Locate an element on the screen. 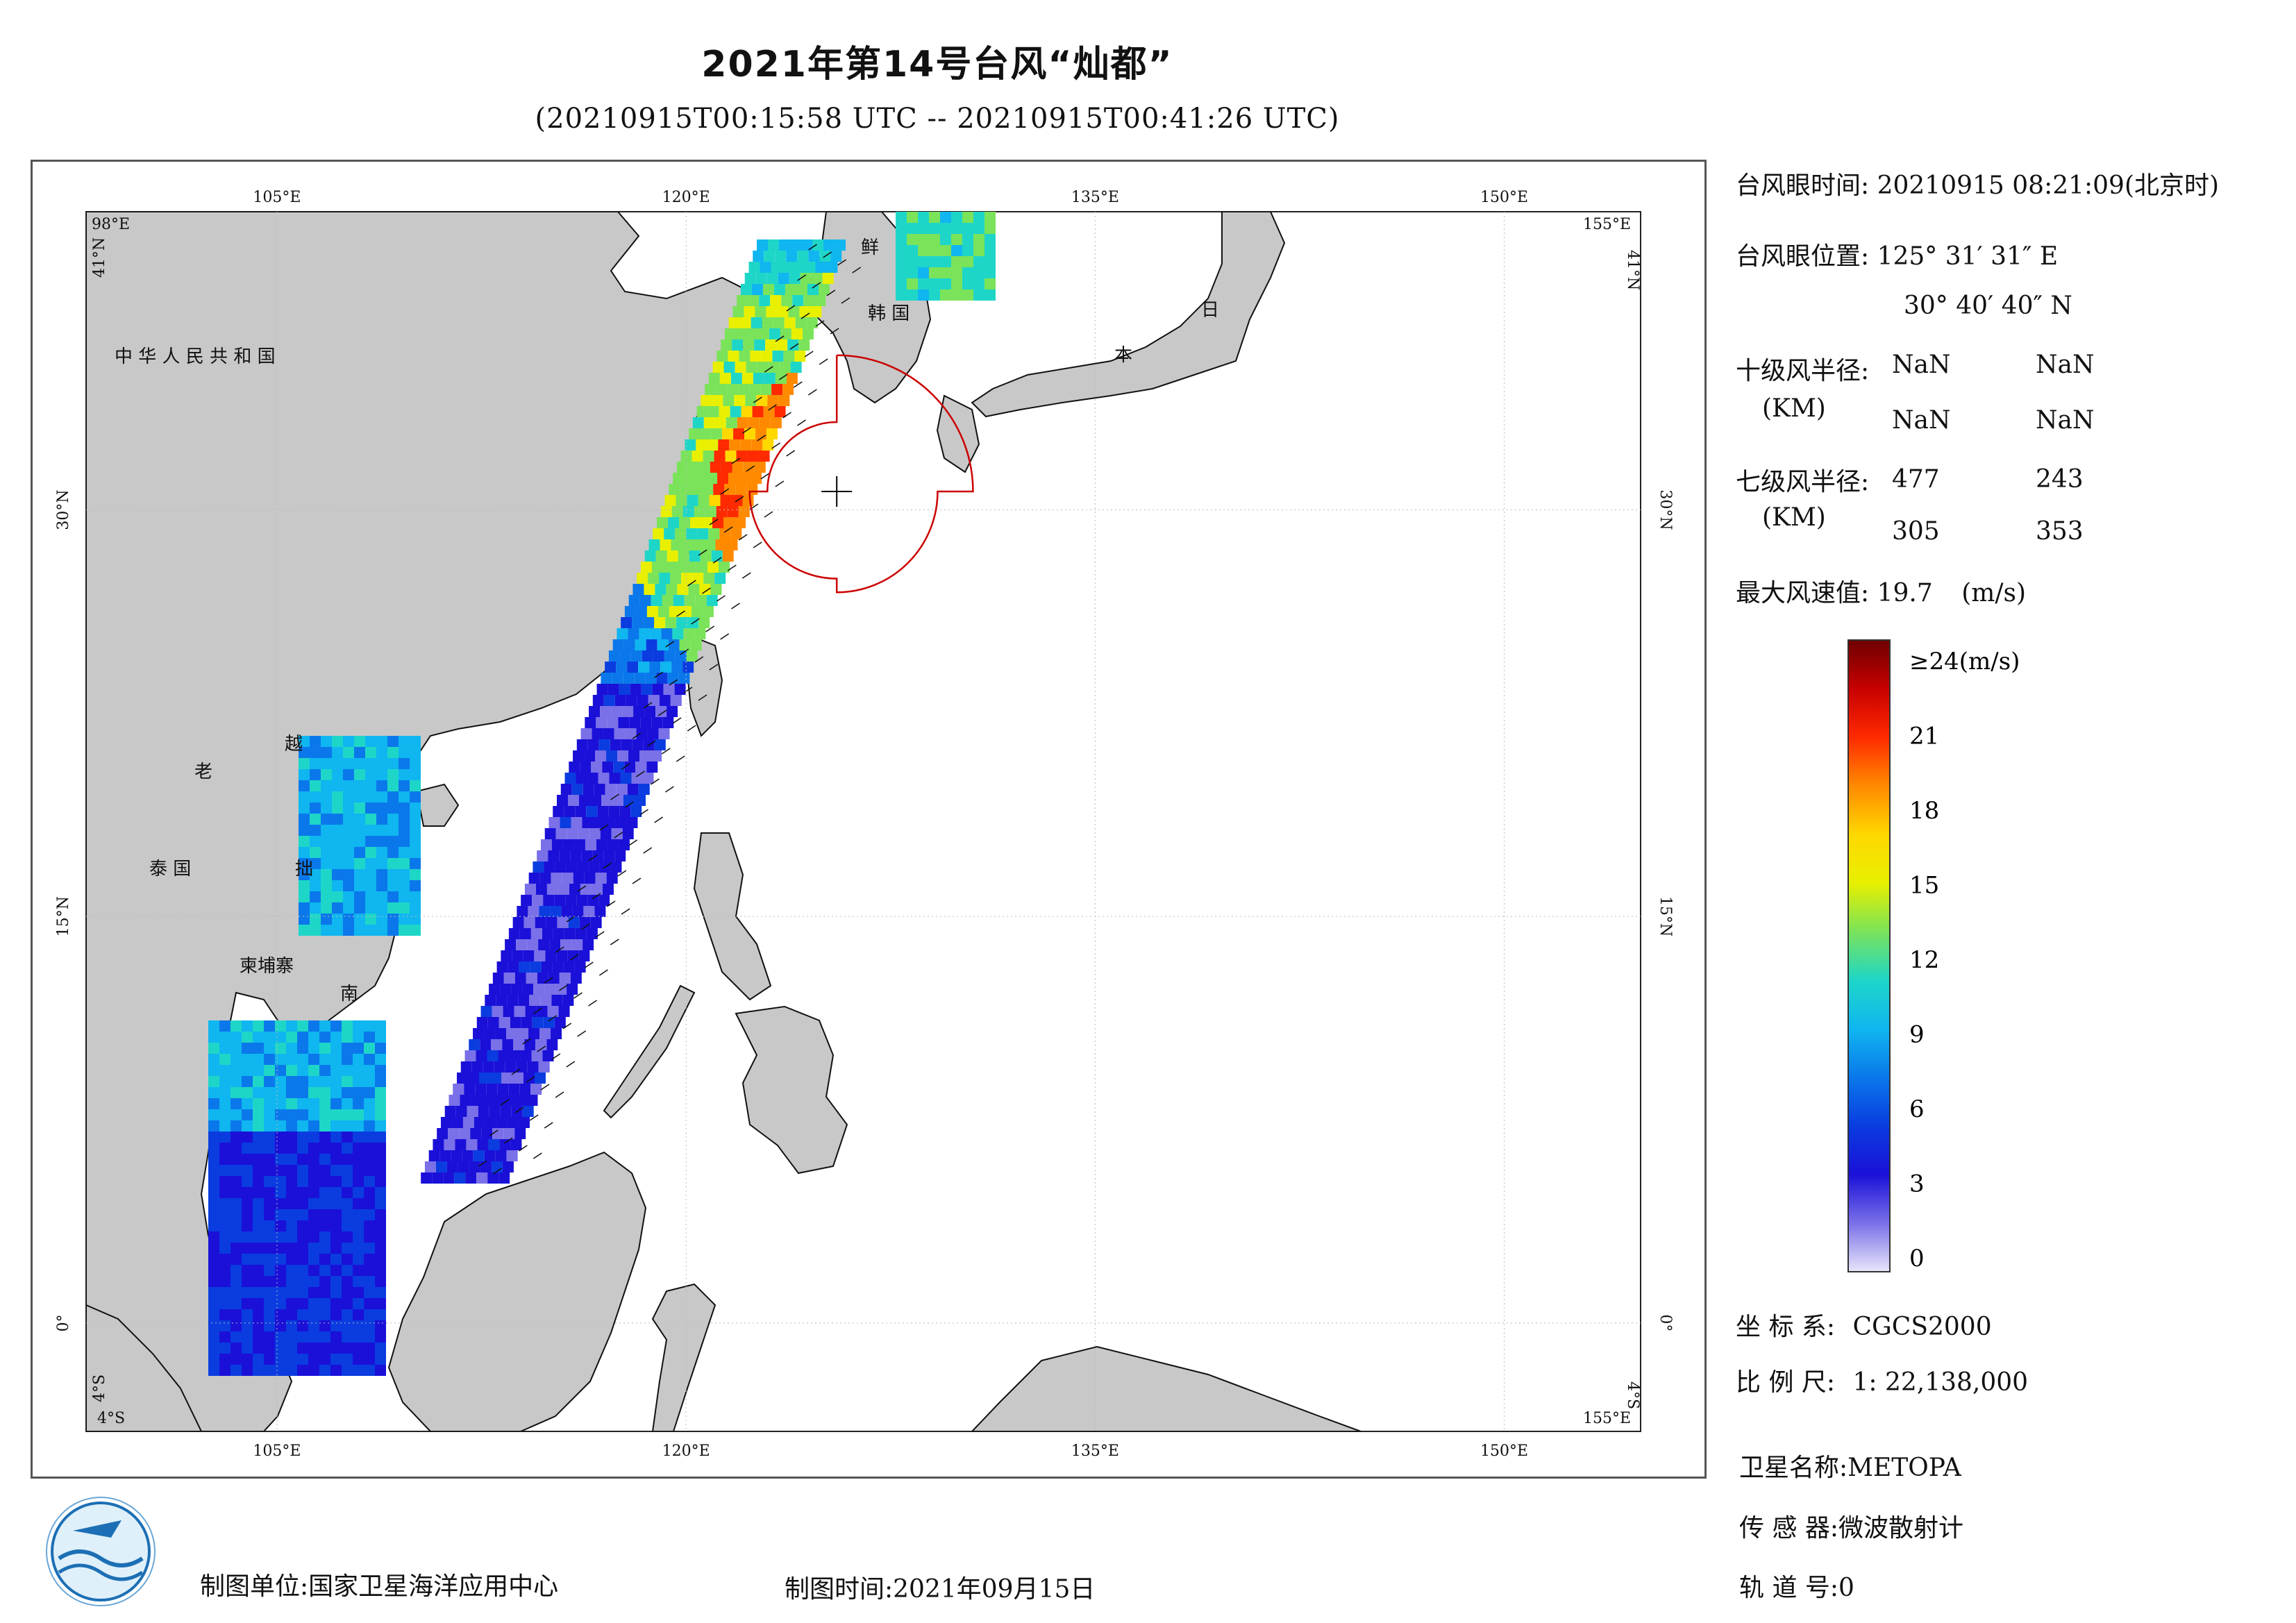 The image size is (2296, 1623). footer-date: 制图时间:2021年09月15日 is located at coordinates (940, 1587).